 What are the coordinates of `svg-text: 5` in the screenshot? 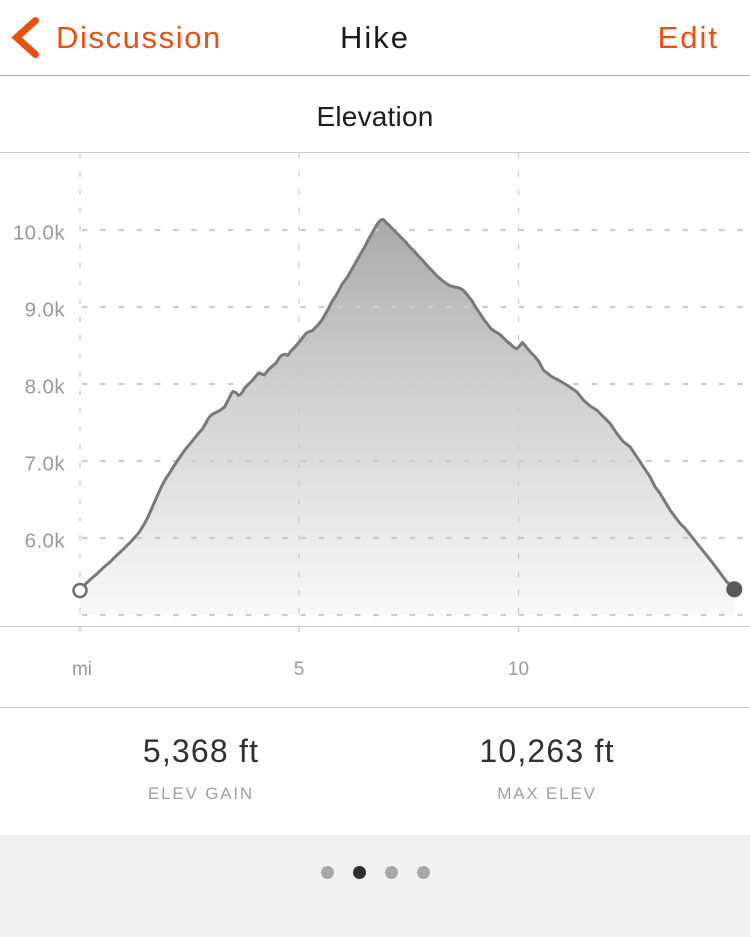 It's located at (299, 669).